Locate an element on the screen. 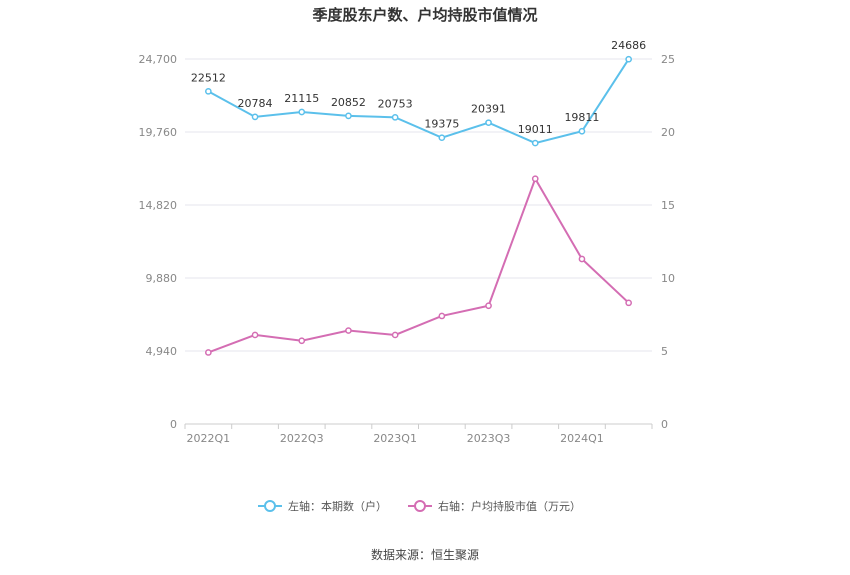 The height and width of the screenshot is (575, 850). chart-title: 季度股东户数、户均持股市值情况 is located at coordinates (424, 15).